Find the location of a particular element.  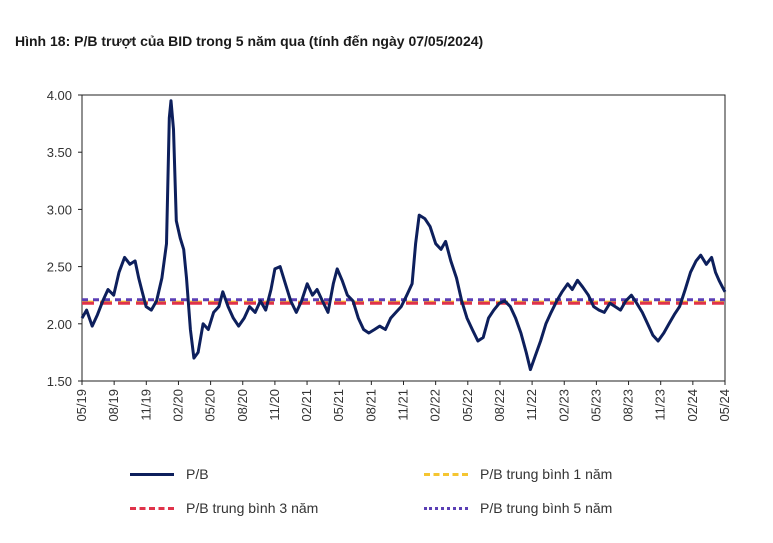

x-tick-label: 02/21 is located at coordinates (306, 405).